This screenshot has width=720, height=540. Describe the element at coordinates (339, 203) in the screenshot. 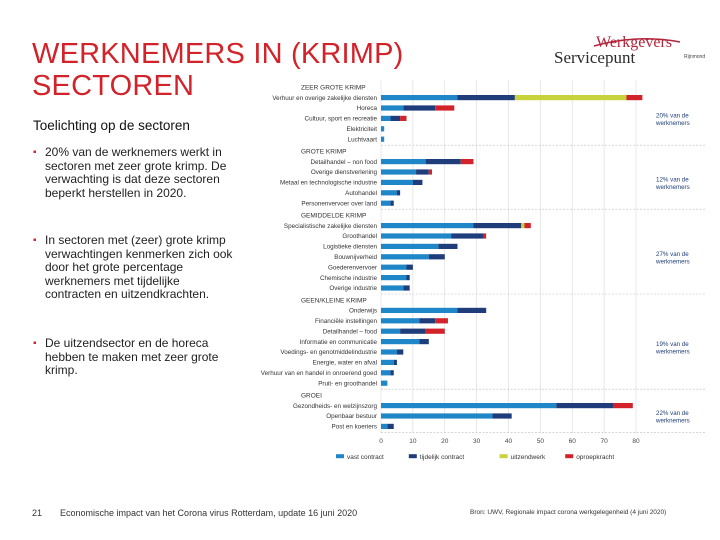

I see `row-label: Personenvervoer over land` at that location.